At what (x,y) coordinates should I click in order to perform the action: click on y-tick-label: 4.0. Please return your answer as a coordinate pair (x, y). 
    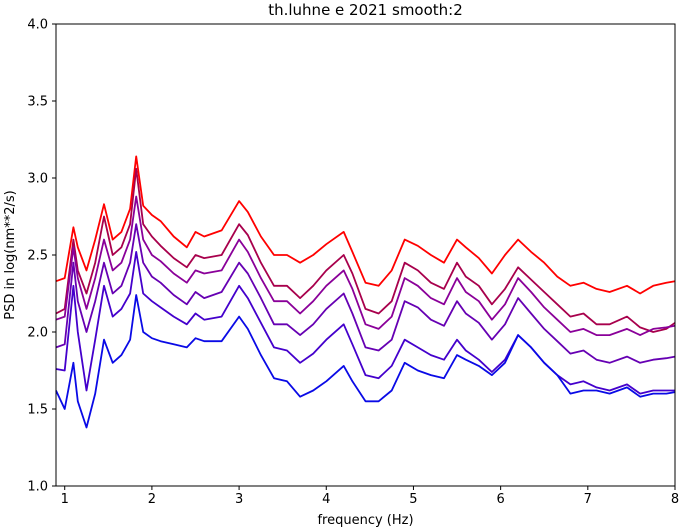
    Looking at the image, I should click on (37, 25).